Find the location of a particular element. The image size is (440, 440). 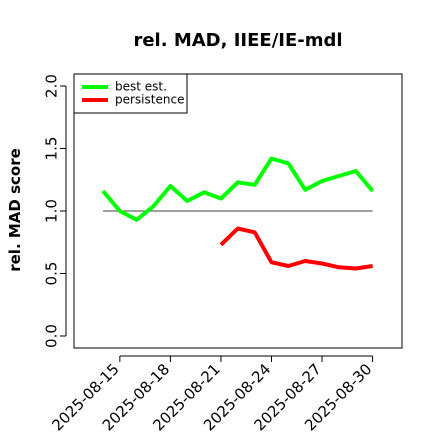

series-line-persistence is located at coordinates (296, 248).